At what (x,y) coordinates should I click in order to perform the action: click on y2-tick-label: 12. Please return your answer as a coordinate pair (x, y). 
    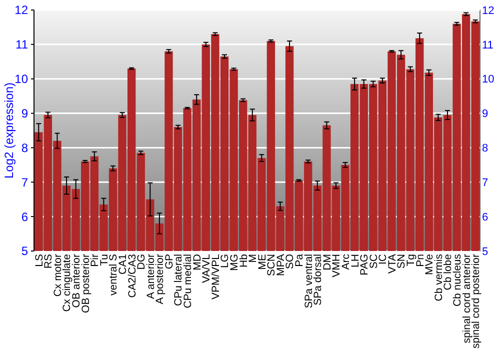
    Looking at the image, I should click on (488, 10).